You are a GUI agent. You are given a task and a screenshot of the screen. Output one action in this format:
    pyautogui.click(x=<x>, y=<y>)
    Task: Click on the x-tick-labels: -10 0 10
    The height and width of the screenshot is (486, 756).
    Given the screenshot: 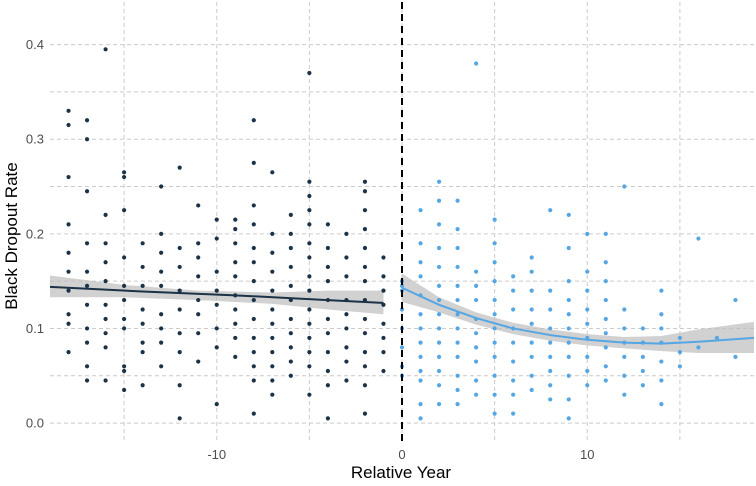 What is the action you would take?
    pyautogui.click(x=400, y=454)
    